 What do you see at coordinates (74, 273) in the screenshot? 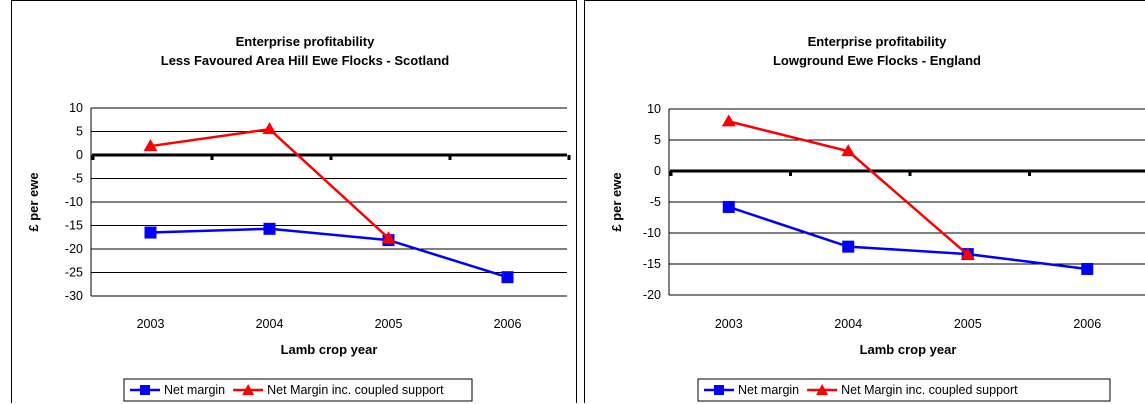
I see `y-tick-label: -25` at bounding box center [74, 273].